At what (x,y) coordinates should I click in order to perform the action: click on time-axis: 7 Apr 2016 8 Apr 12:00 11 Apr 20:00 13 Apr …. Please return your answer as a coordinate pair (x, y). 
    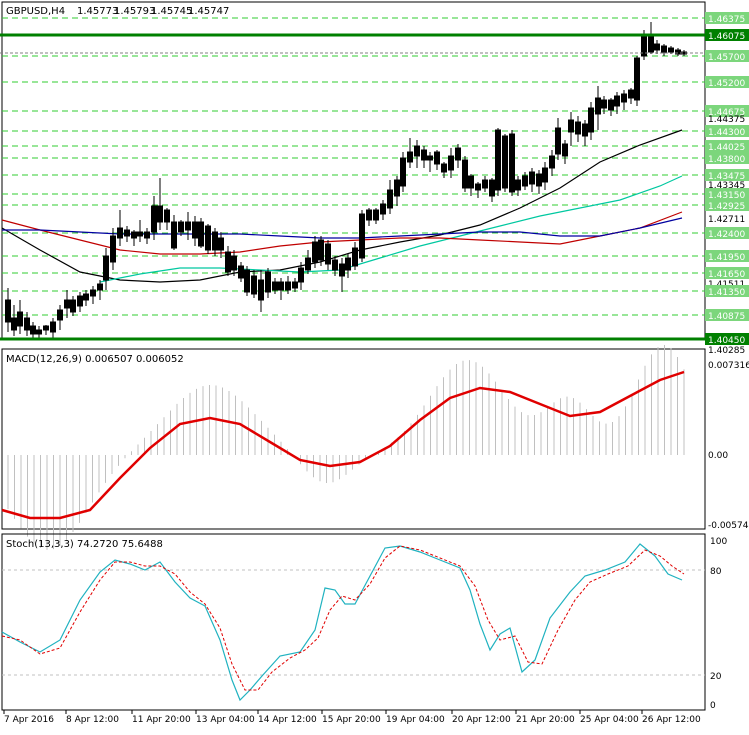
    Looking at the image, I should click on (352, 717).